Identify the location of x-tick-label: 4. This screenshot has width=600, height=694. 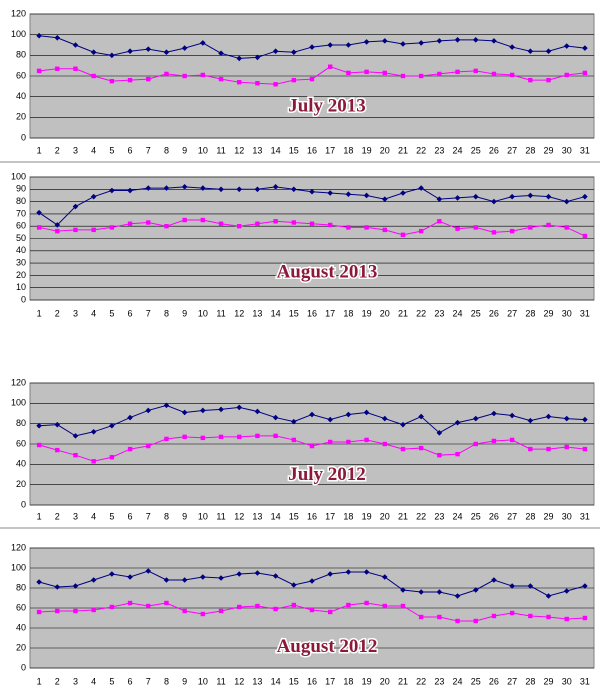
(93, 516).